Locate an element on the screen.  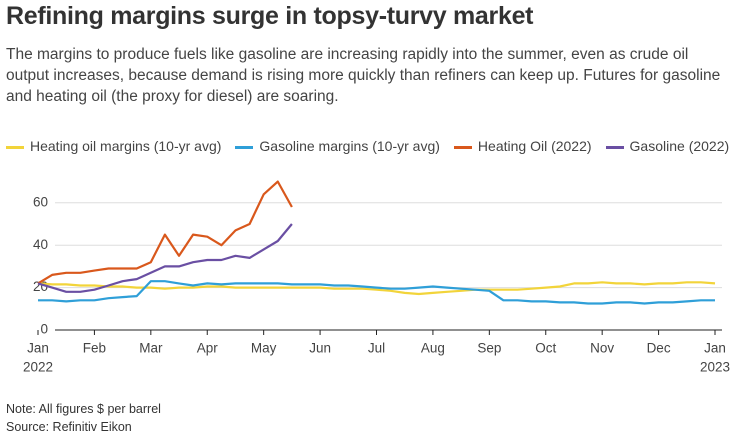
legend-item: Heating oil margins (10-yr avg) is located at coordinates (113, 146).